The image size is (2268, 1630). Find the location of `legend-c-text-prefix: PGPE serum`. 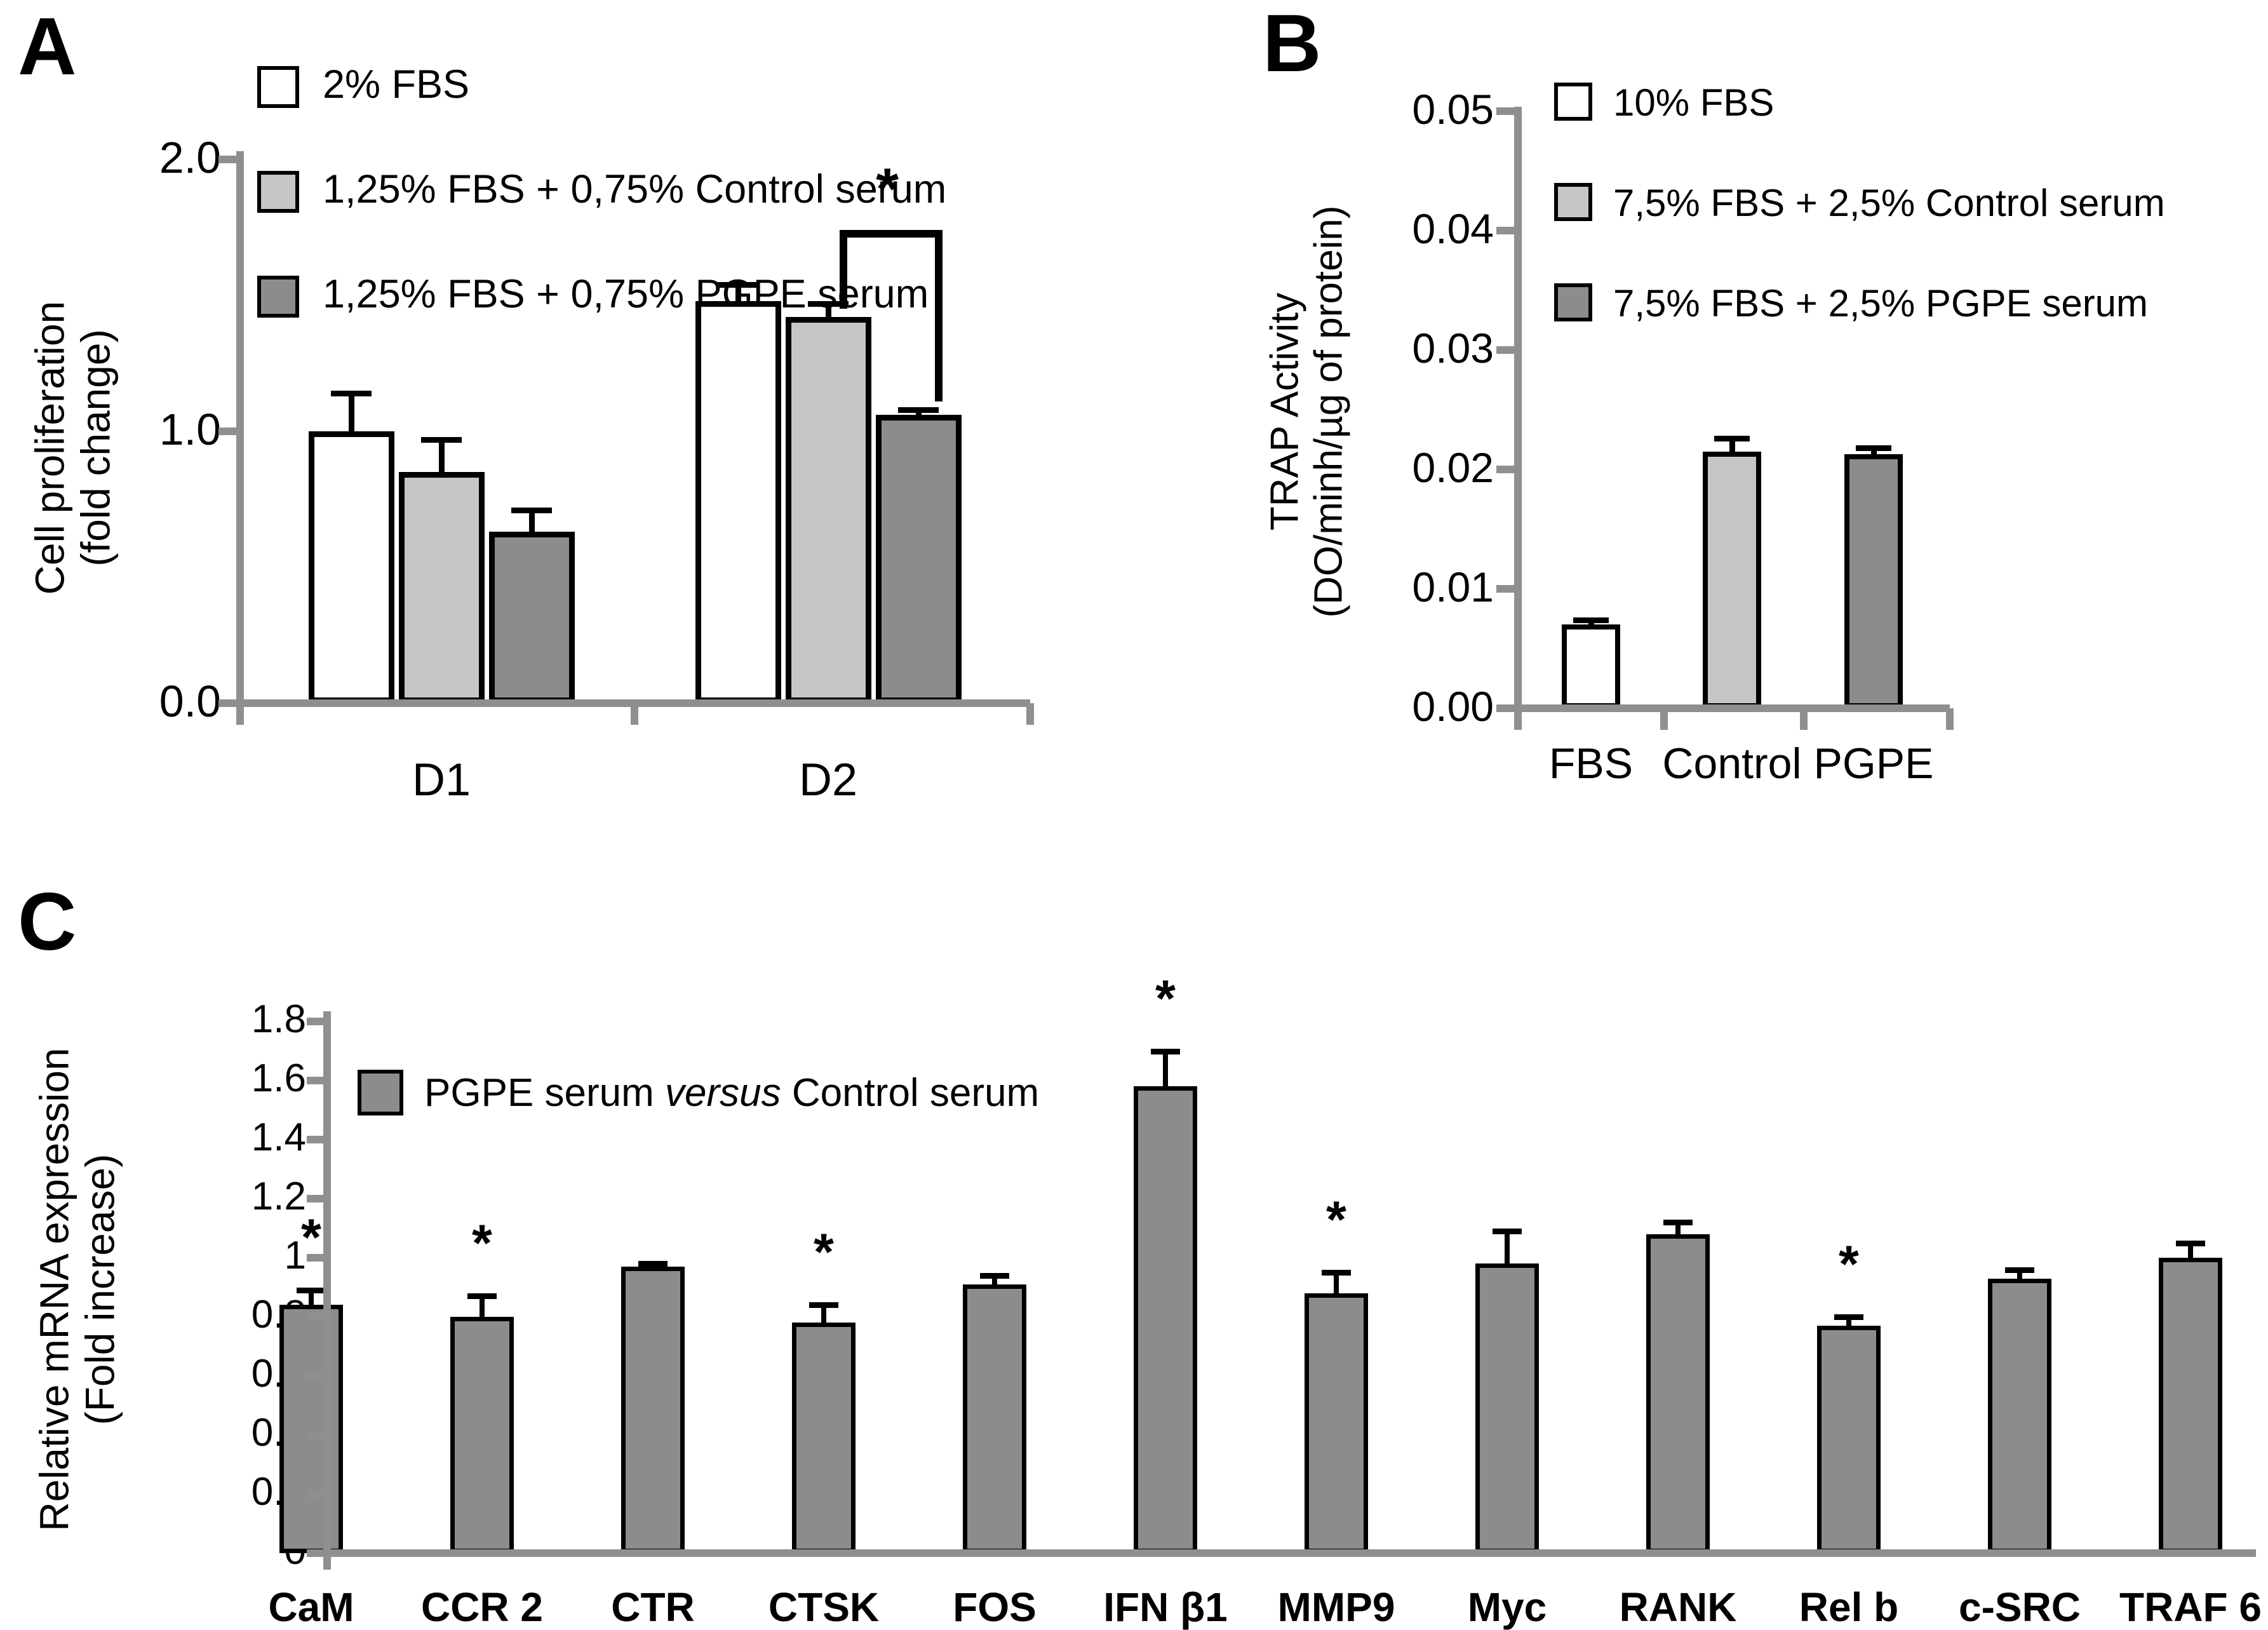

legend-c-text-prefix: PGPE serum is located at coordinates (539, 1093).